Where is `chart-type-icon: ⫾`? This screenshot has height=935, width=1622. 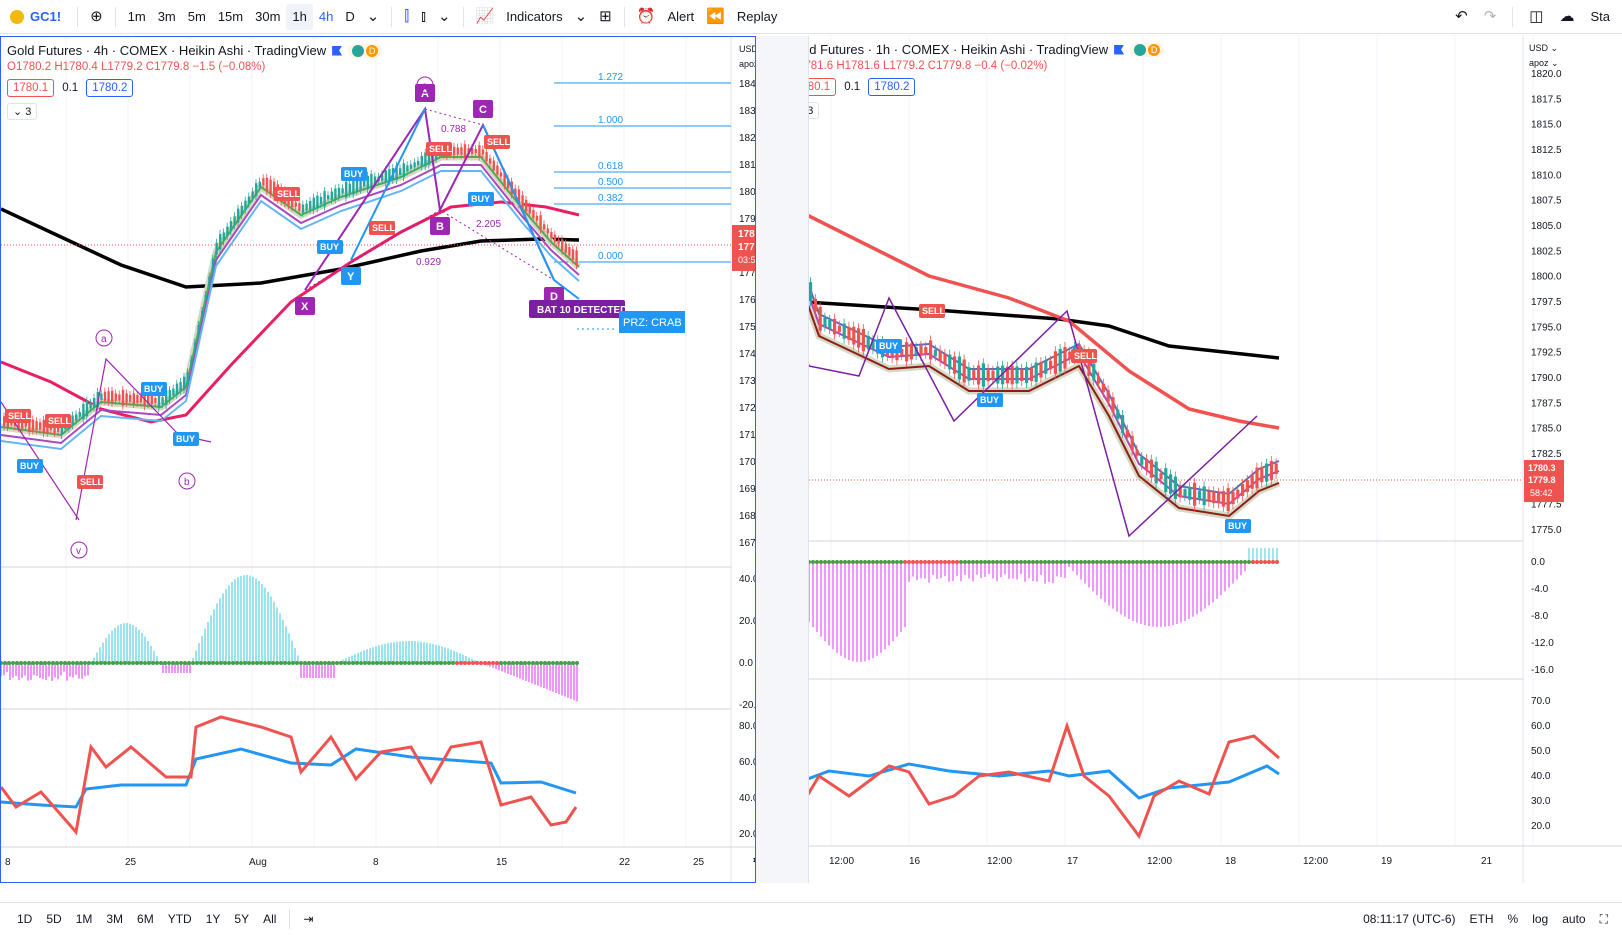
chart-type-icon: ⫾ is located at coordinates (423, 16).